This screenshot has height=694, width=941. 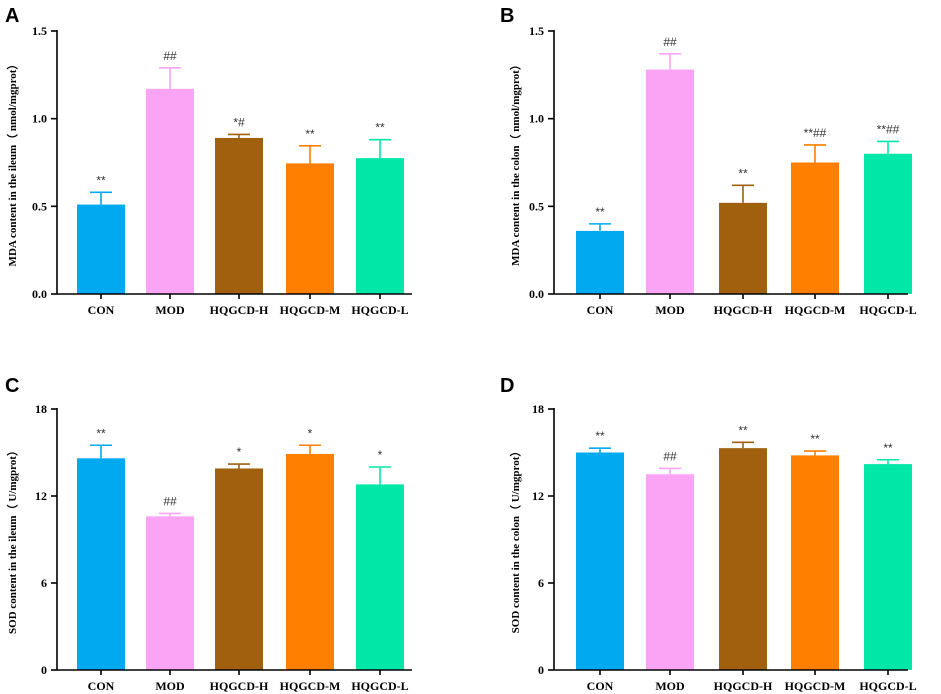 What do you see at coordinates (12, 16) in the screenshot?
I see `panel-letter: A` at bounding box center [12, 16].